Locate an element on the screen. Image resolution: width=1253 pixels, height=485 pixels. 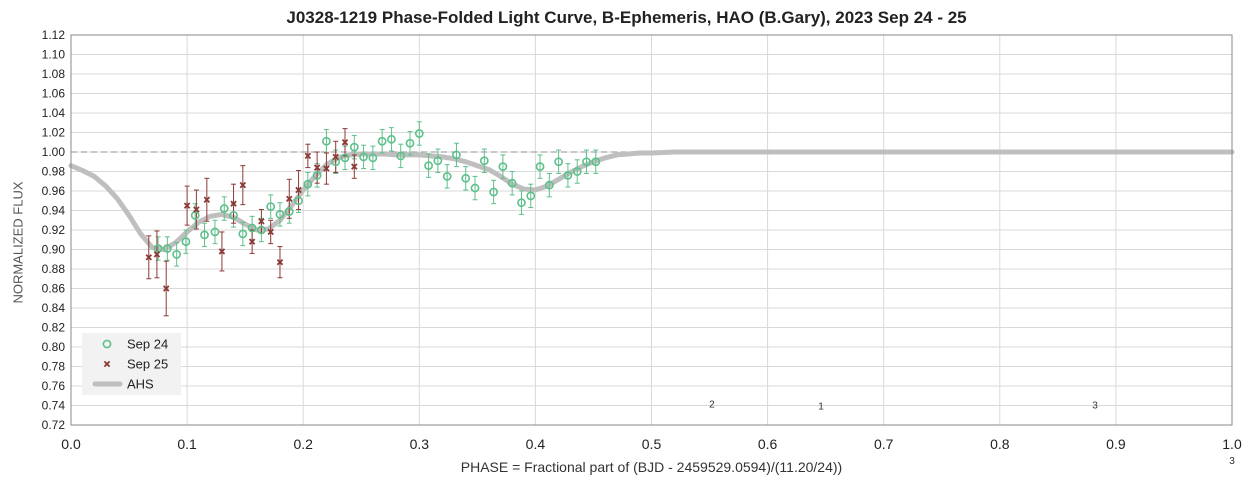
legend-swatch-sep25 is located at coordinates (107, 364).